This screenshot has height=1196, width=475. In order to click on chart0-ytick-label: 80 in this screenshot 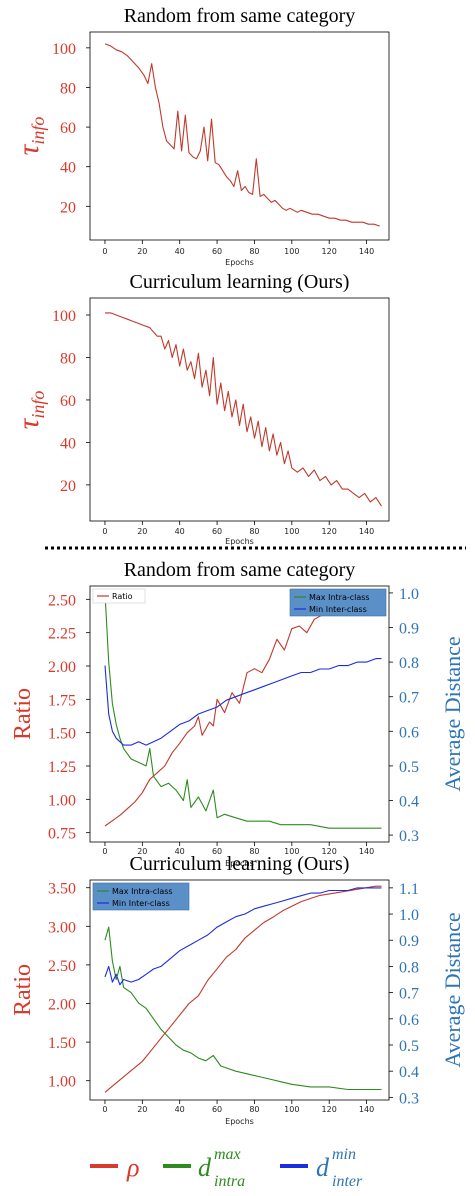, I will do `click(68, 88)`.